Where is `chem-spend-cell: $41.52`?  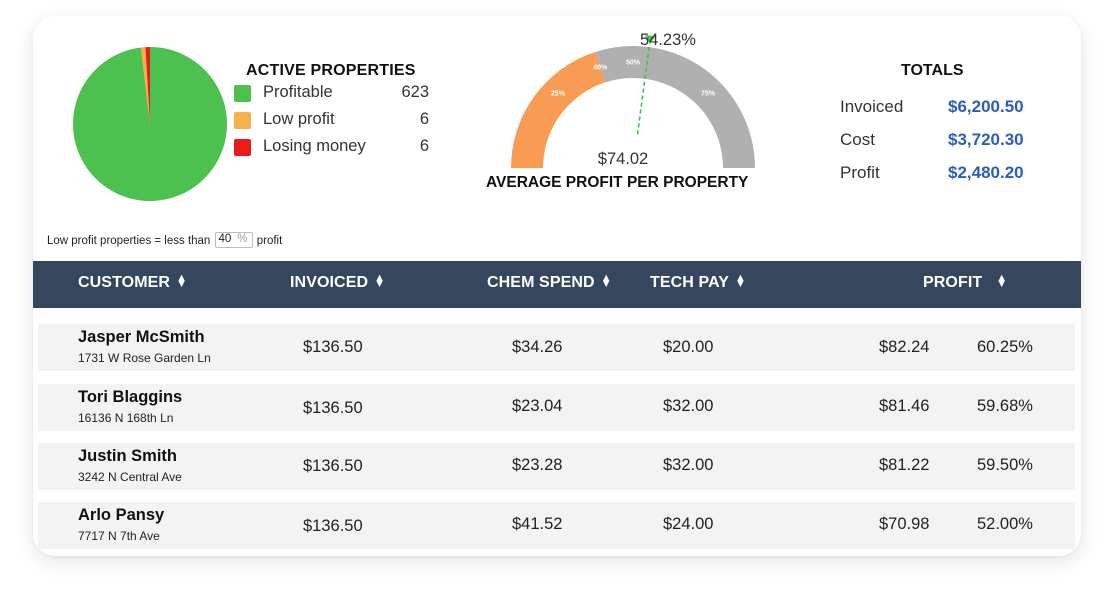
chem-spend-cell: $41.52 is located at coordinates (537, 524).